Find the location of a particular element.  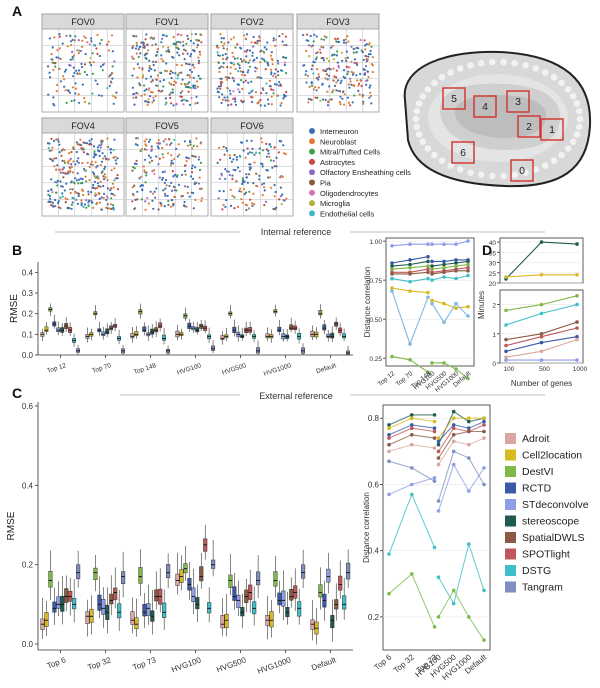

y-tick-label: 30 is located at coordinates (493, 264).